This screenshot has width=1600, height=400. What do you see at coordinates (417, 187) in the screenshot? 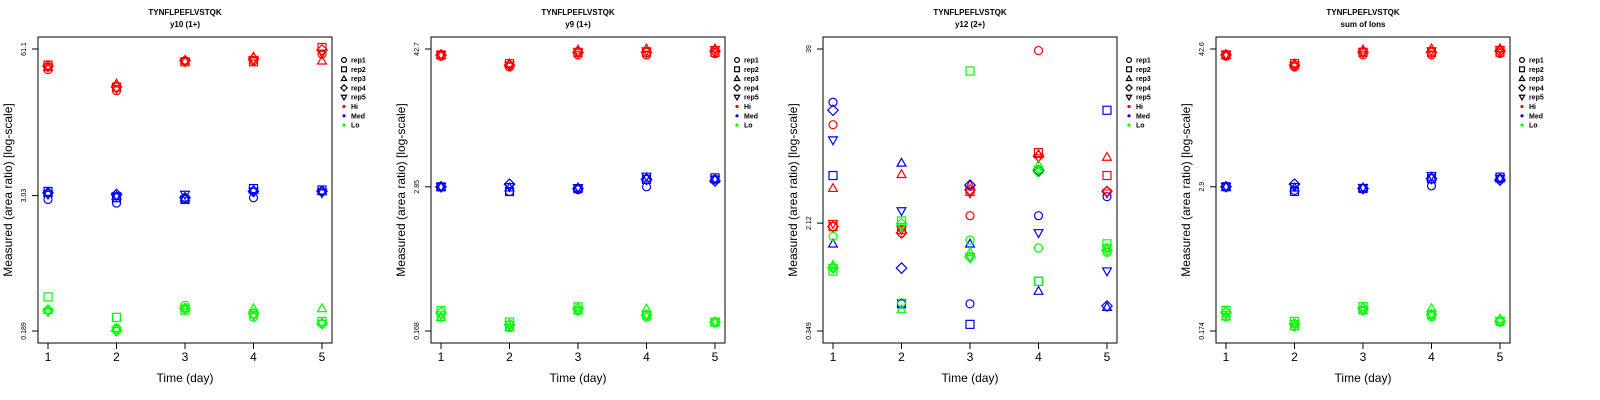
I see `y-tick-label: 2.85` at bounding box center [417, 187].